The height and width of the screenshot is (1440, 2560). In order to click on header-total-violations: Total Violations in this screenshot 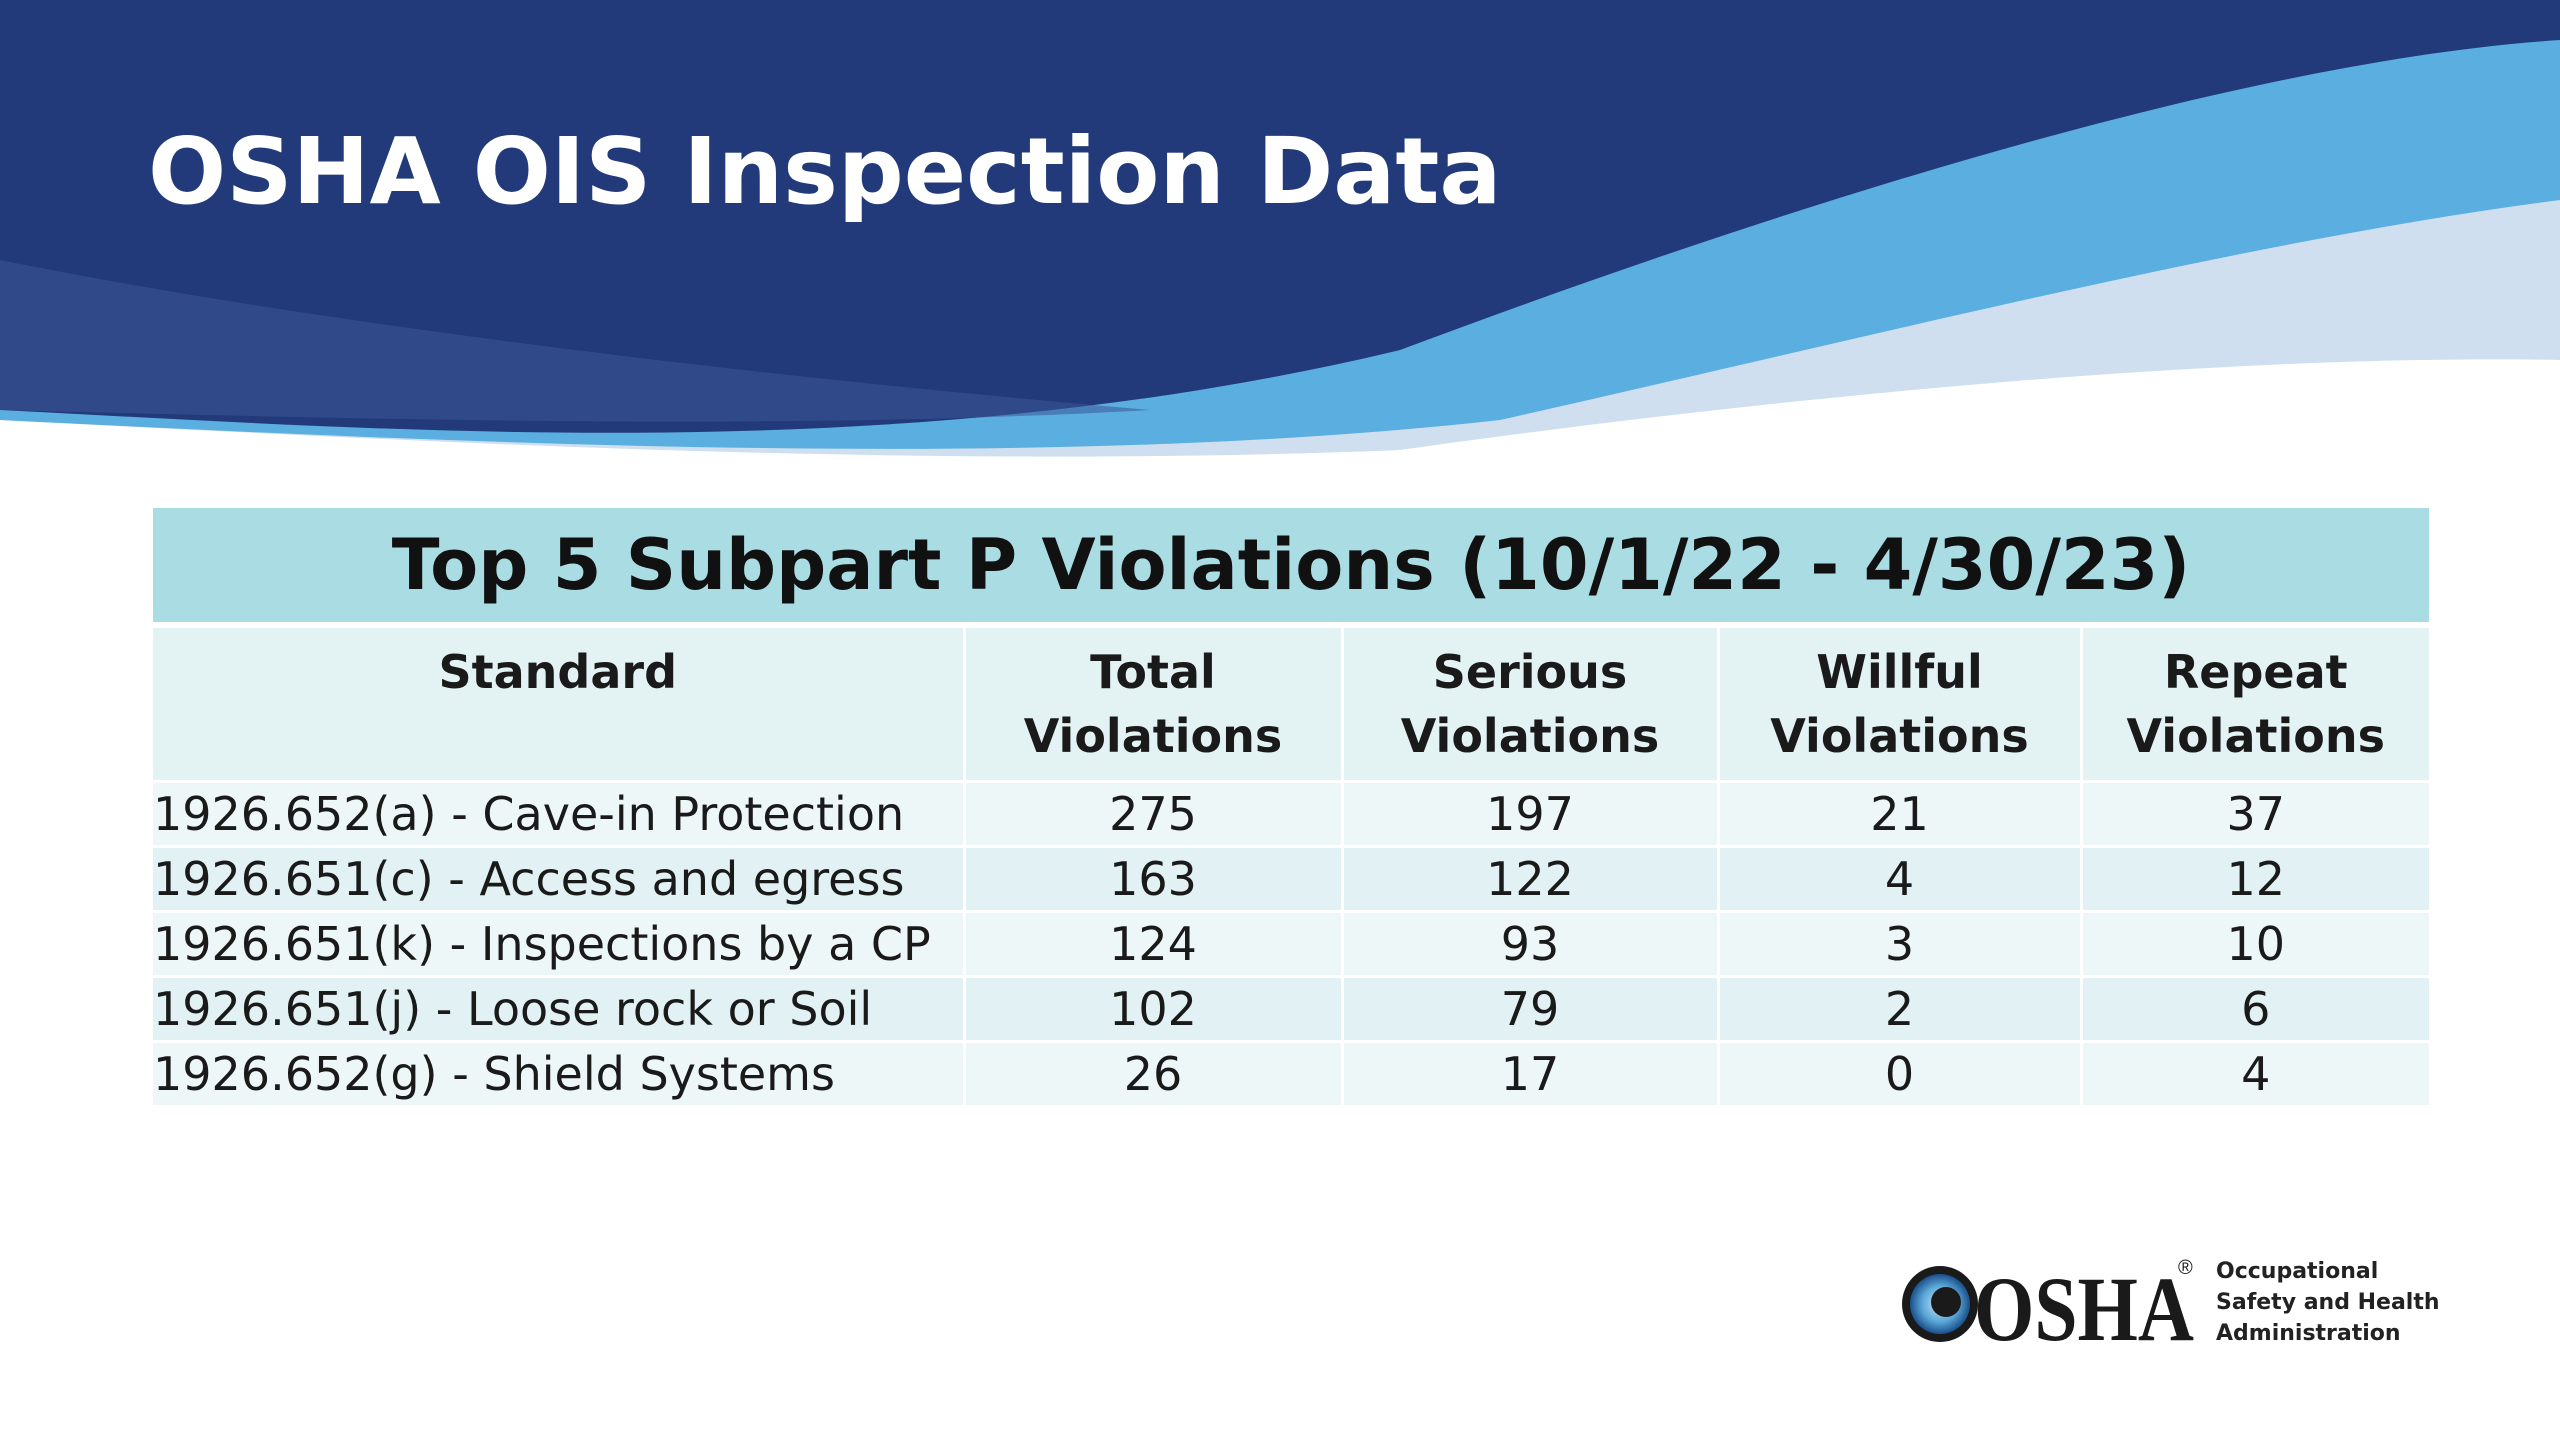, I will do `click(1154, 705)`.